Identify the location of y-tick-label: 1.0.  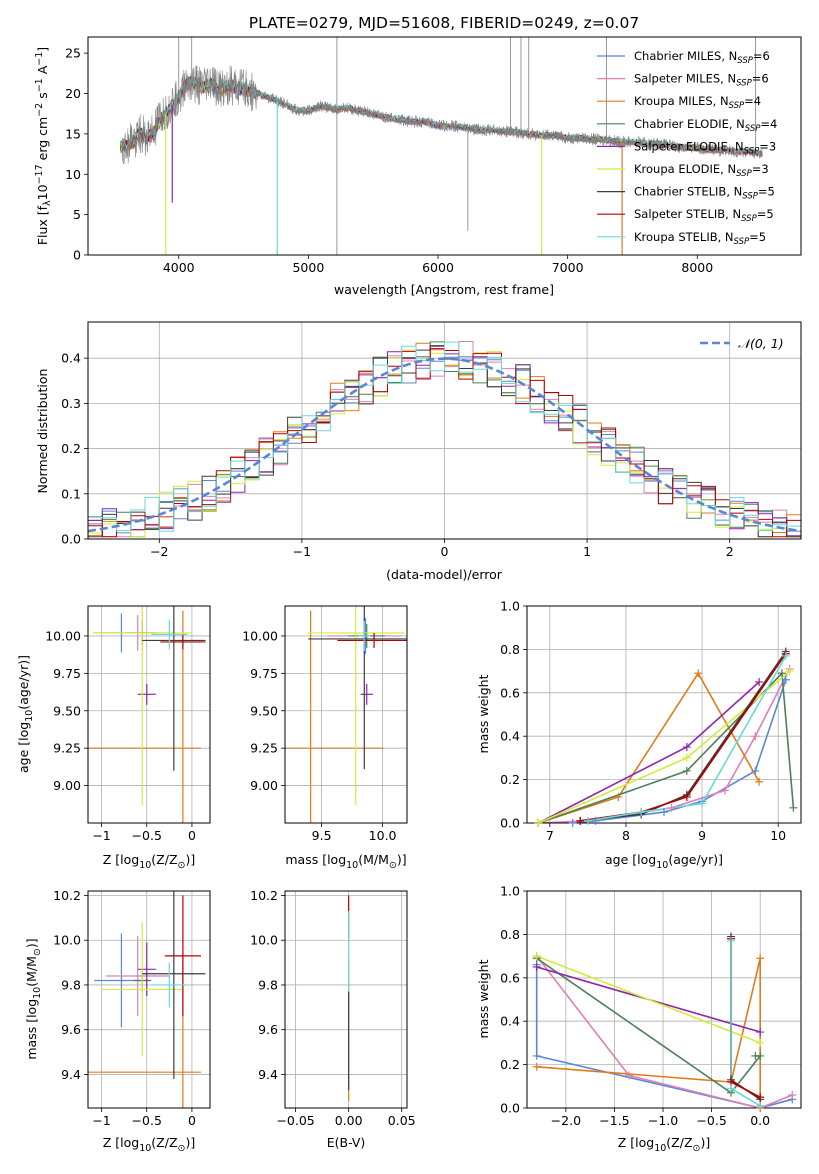
(510, 606).